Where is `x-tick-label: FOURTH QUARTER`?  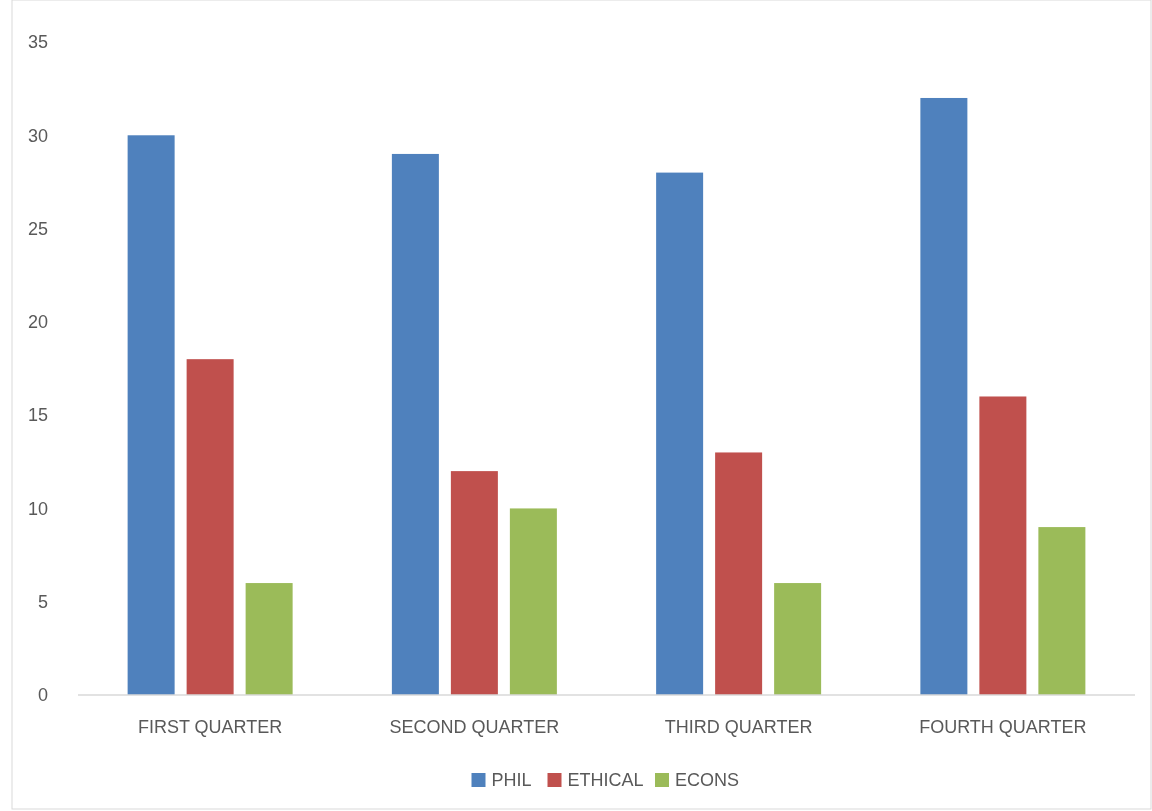 x-tick-label: FOURTH QUARTER is located at coordinates (1003, 727).